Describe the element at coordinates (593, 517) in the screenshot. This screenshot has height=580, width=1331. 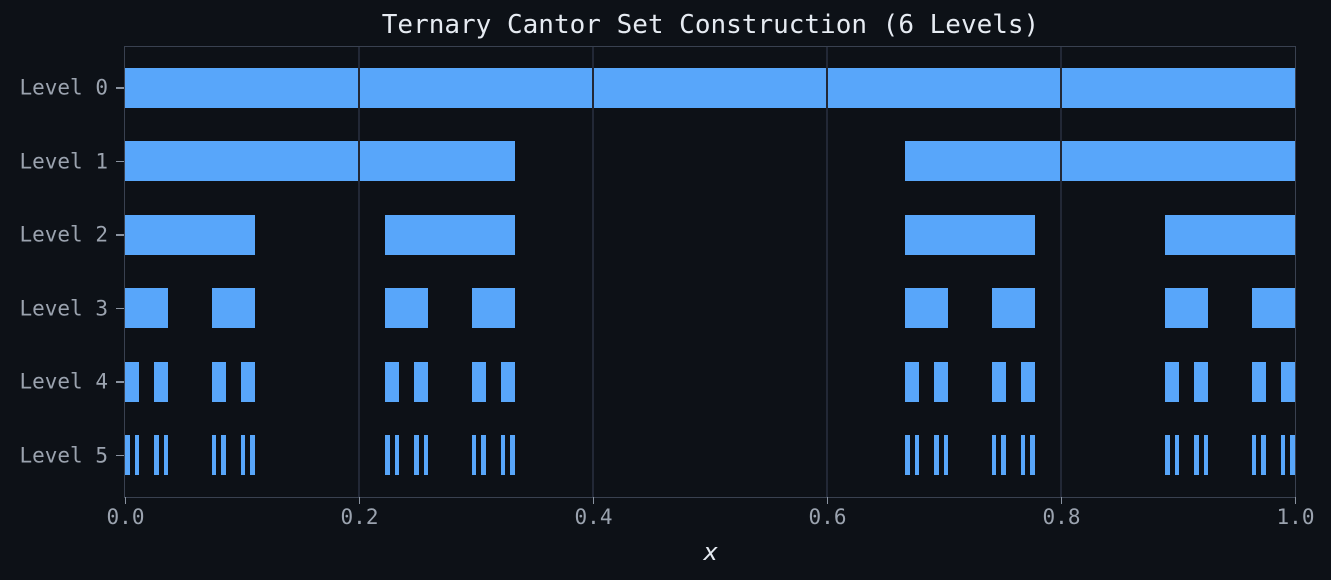
I see `x-tick-label: 0.4` at that location.